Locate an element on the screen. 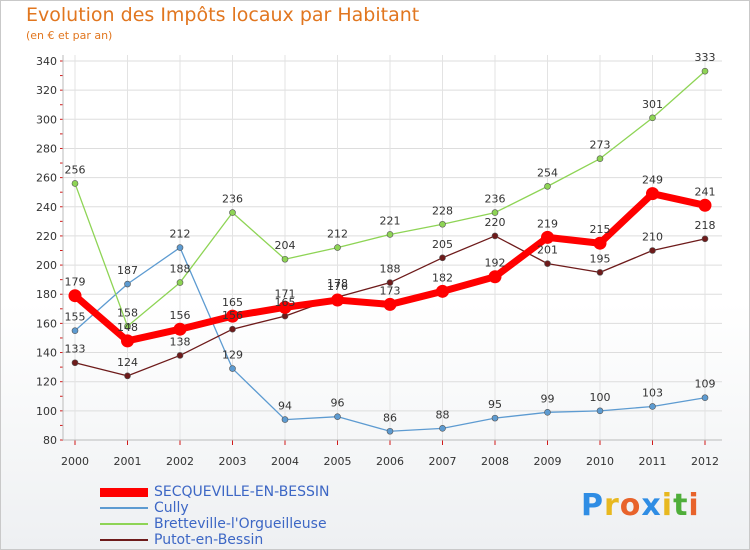 Image resolution: width=750 pixels, height=550 pixels. data-point-secqueville-en-bessin-2000 is located at coordinates (75, 296).